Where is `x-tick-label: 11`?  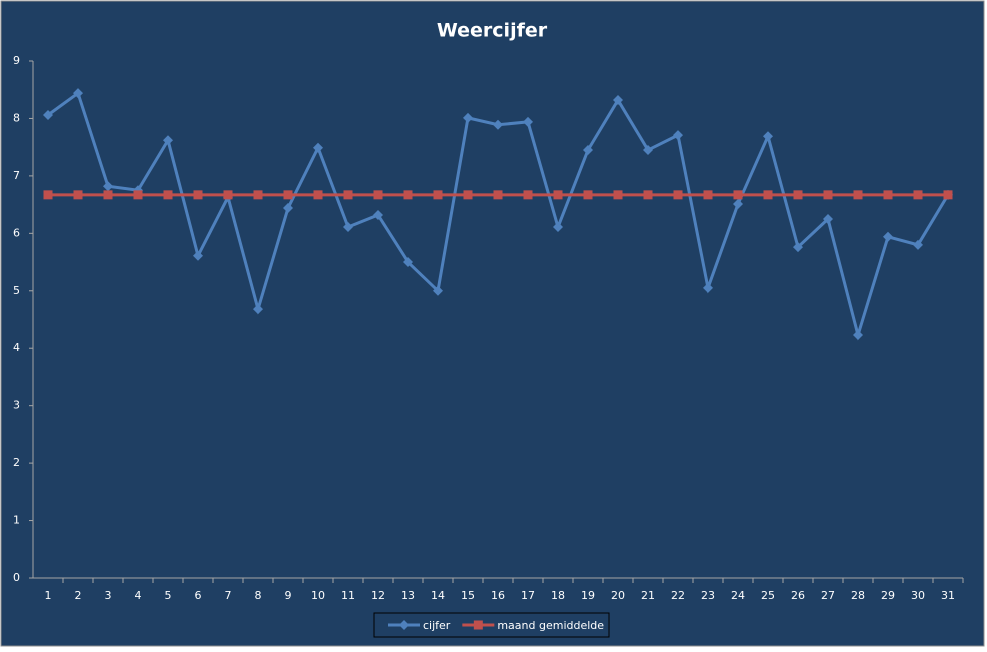 x-tick-label: 11 is located at coordinates (348, 595).